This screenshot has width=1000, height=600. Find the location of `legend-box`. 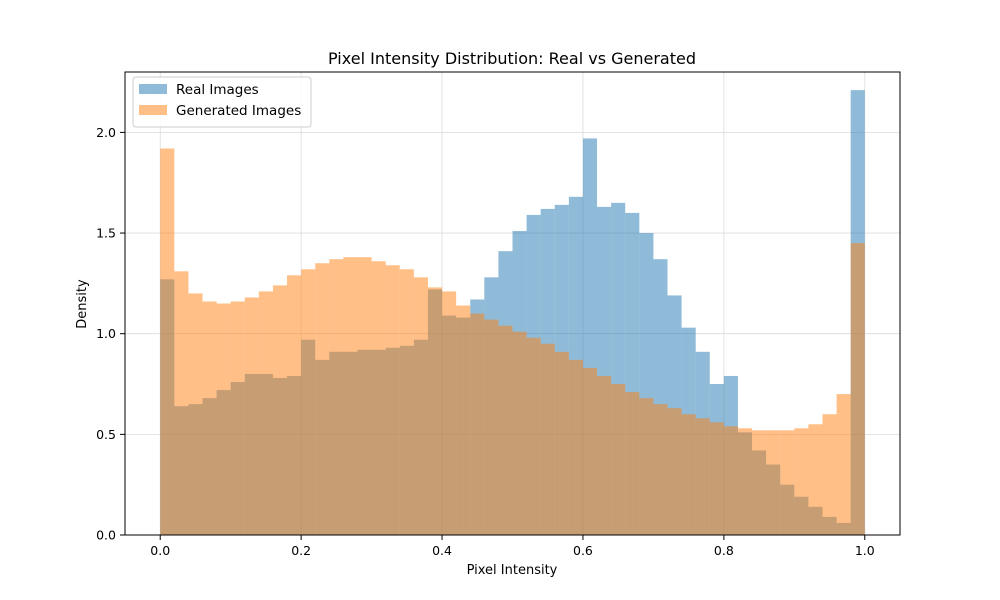

legend-box is located at coordinates (222, 102).